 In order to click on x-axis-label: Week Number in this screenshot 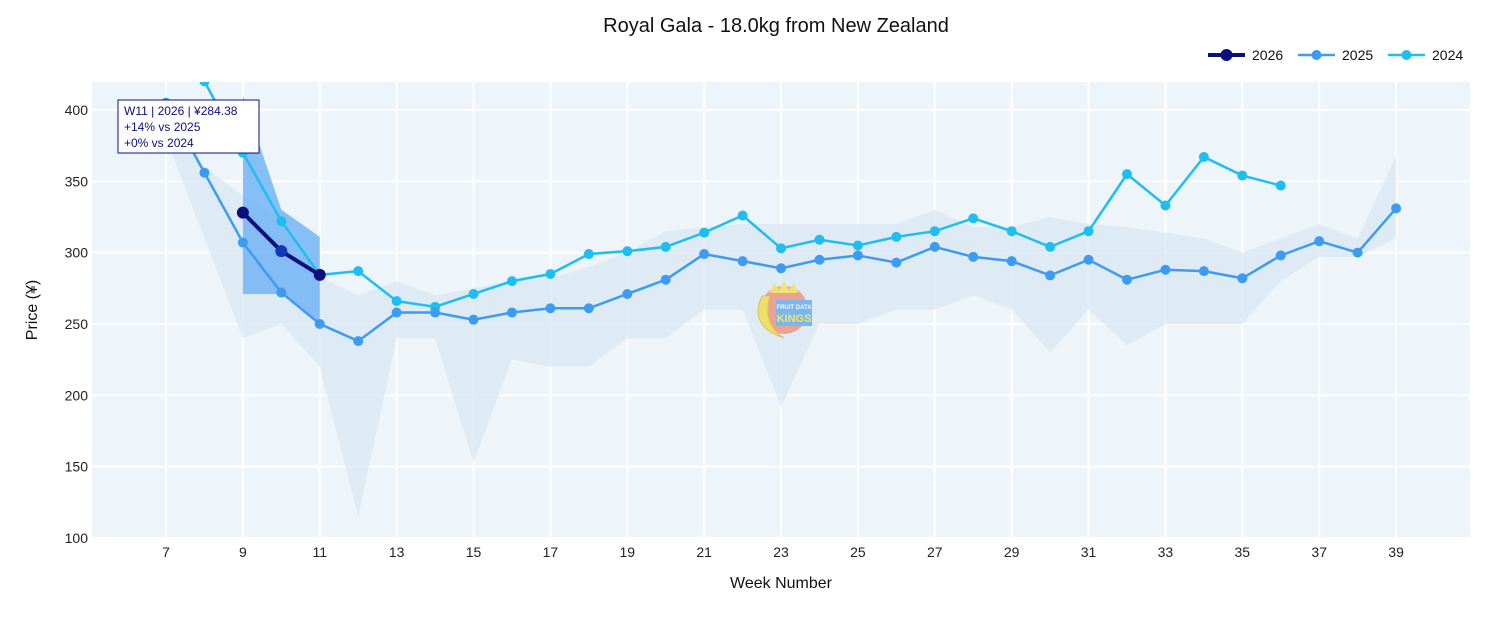, I will do `click(781, 583)`.